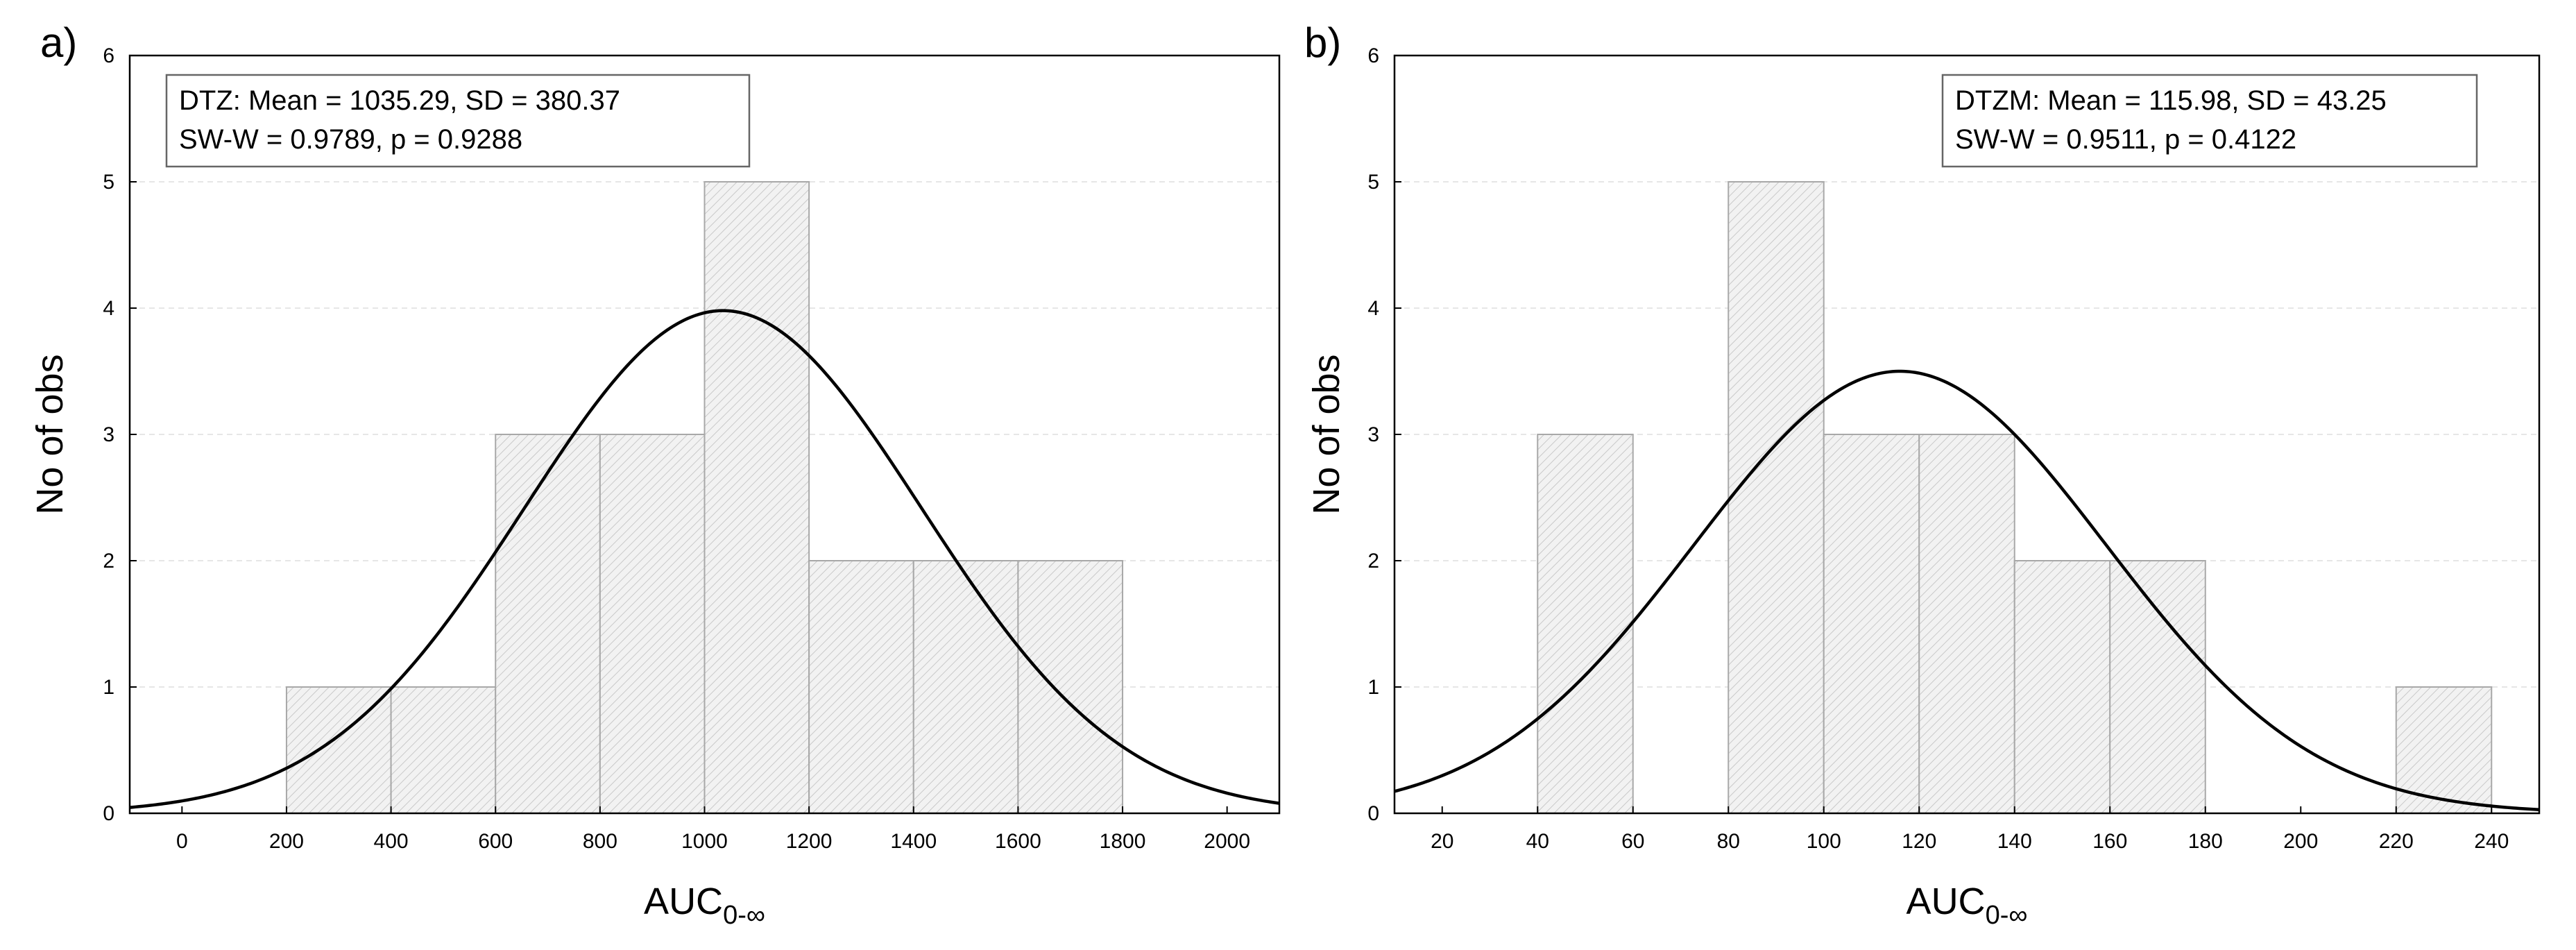 This screenshot has width=2576, height=950. Describe the element at coordinates (1123, 842) in the screenshot. I see `x-tick-label: 1800` at that location.